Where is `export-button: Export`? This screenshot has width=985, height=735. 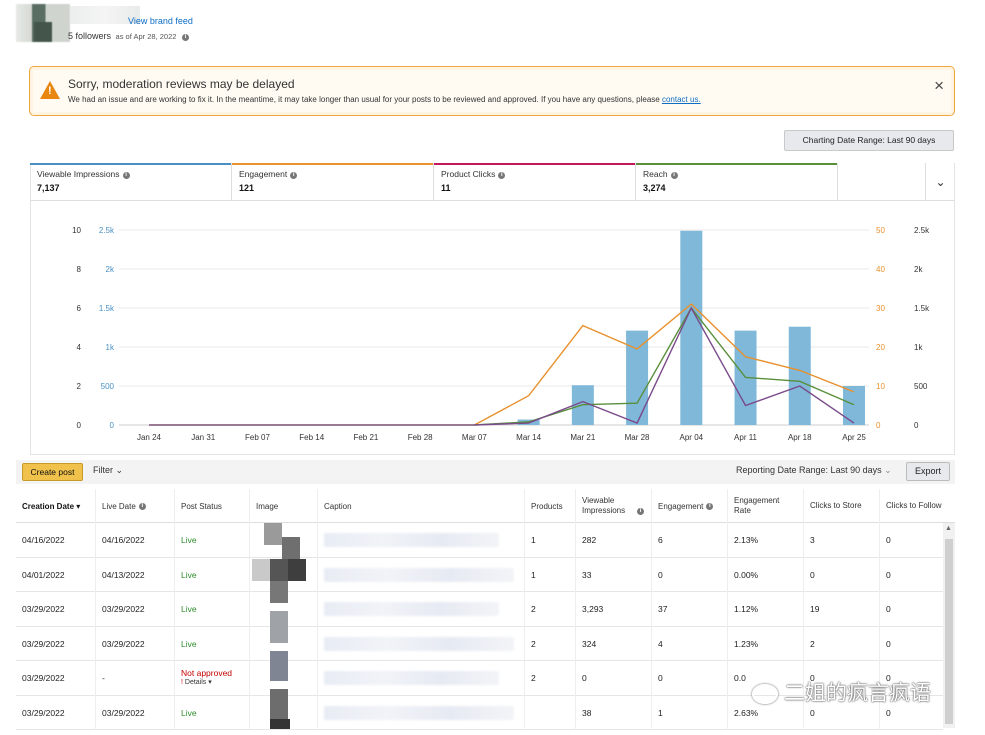 export-button: Export is located at coordinates (928, 471).